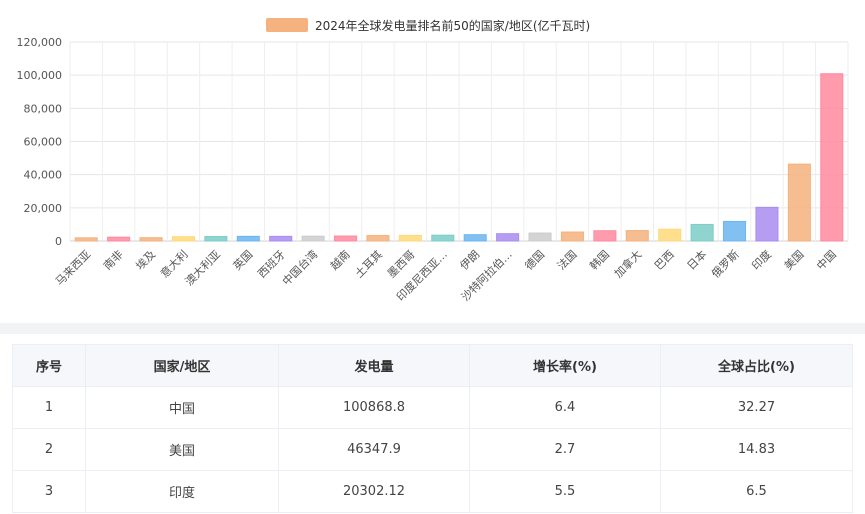 The height and width of the screenshot is (514, 865). I want to click on cell-generation: 100868.8, so click(374, 407).